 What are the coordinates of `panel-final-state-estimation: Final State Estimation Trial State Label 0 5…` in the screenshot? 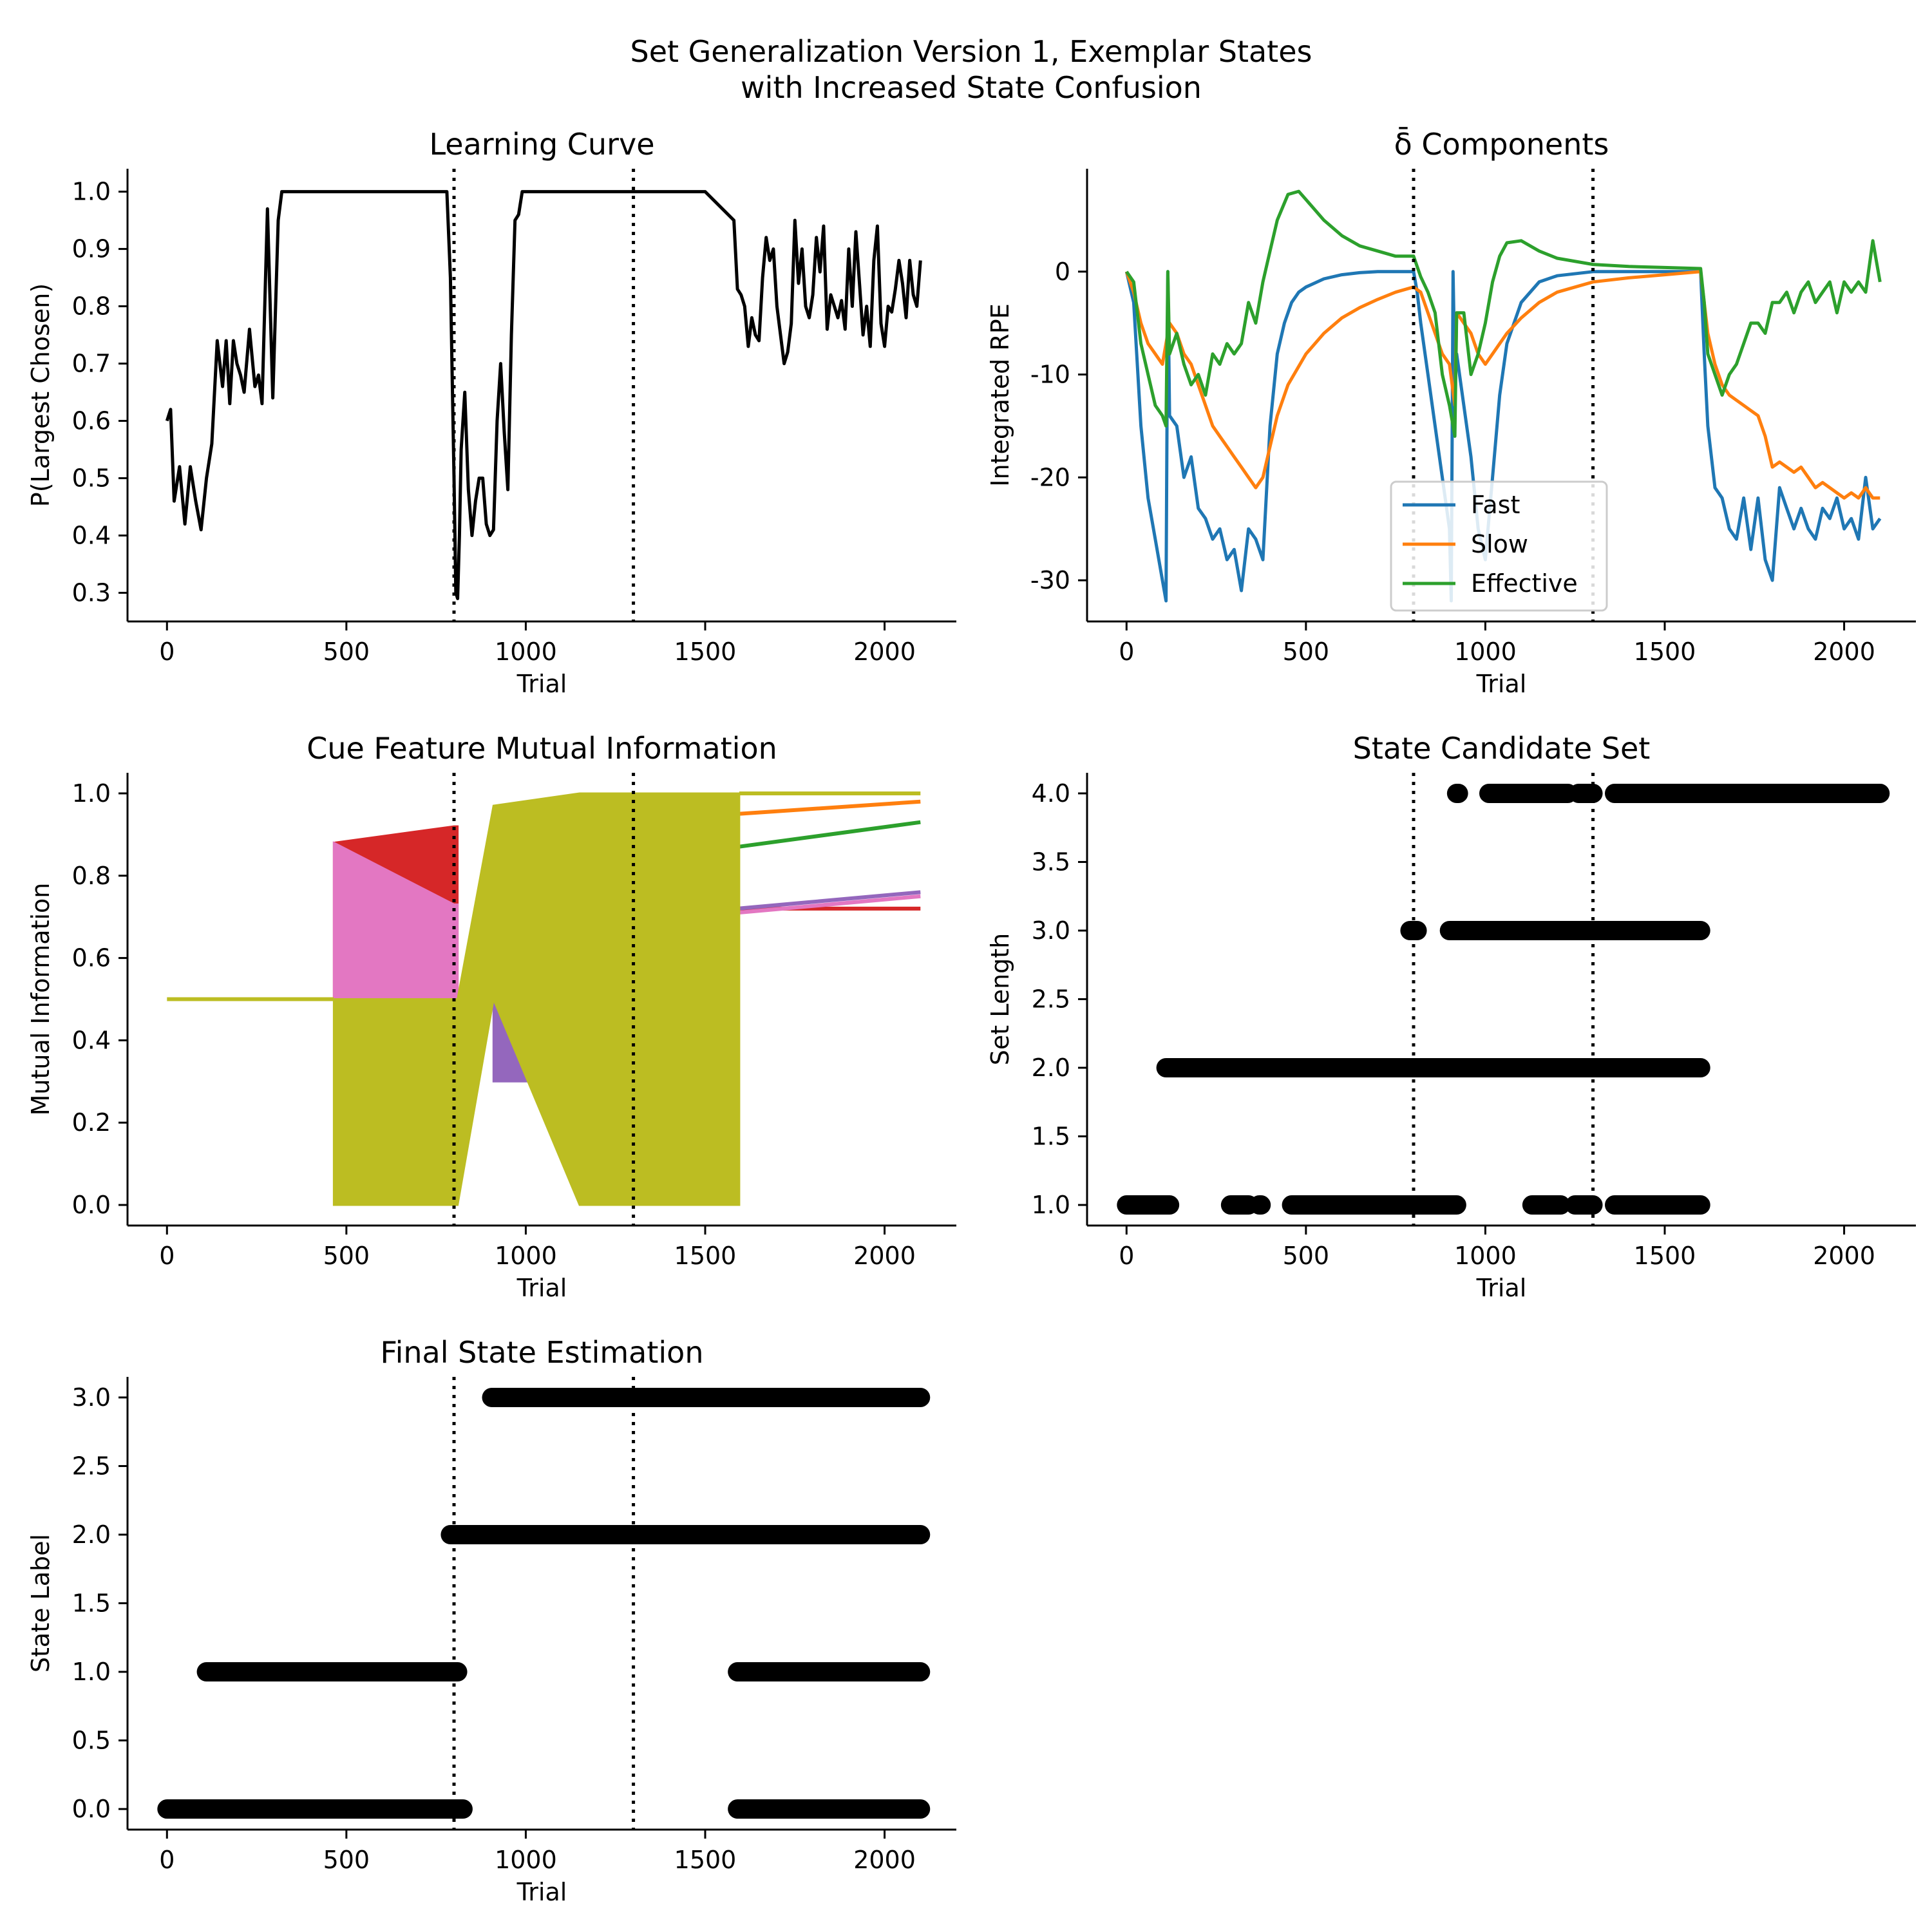 It's located at (491, 1620).